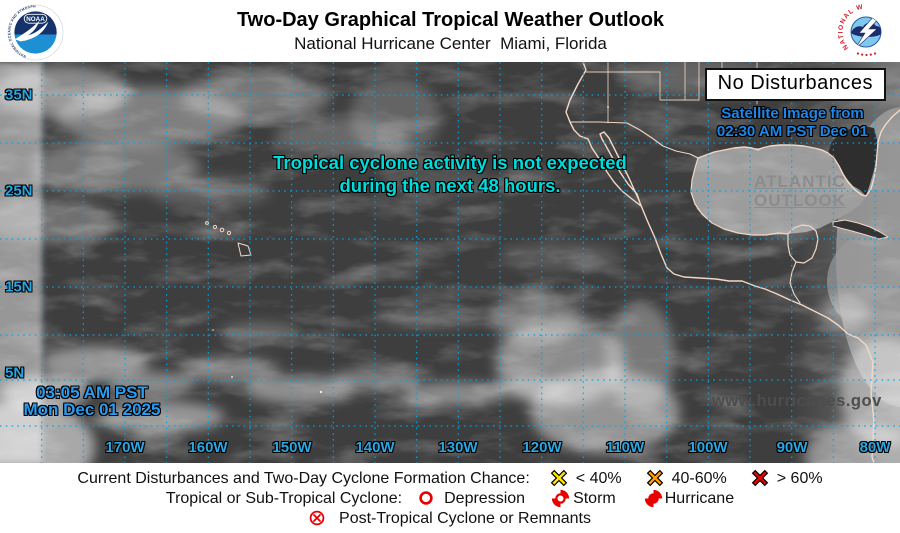 Image resolution: width=900 pixels, height=533 pixels. What do you see at coordinates (375, 447) in the screenshot?
I see `lon-label-140w: 140W` at bounding box center [375, 447].